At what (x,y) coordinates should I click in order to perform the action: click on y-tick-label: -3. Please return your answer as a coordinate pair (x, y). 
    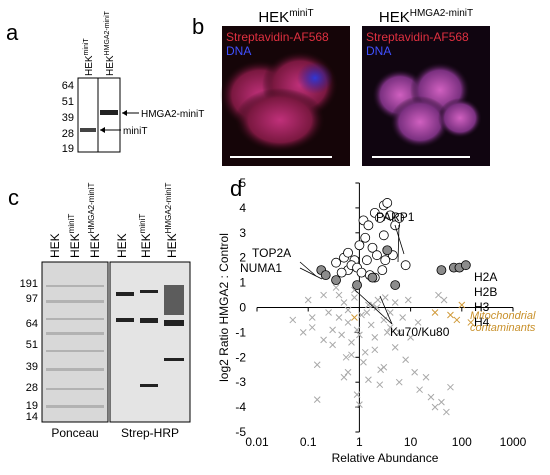
    Looking at the image, I should click on (240, 382).